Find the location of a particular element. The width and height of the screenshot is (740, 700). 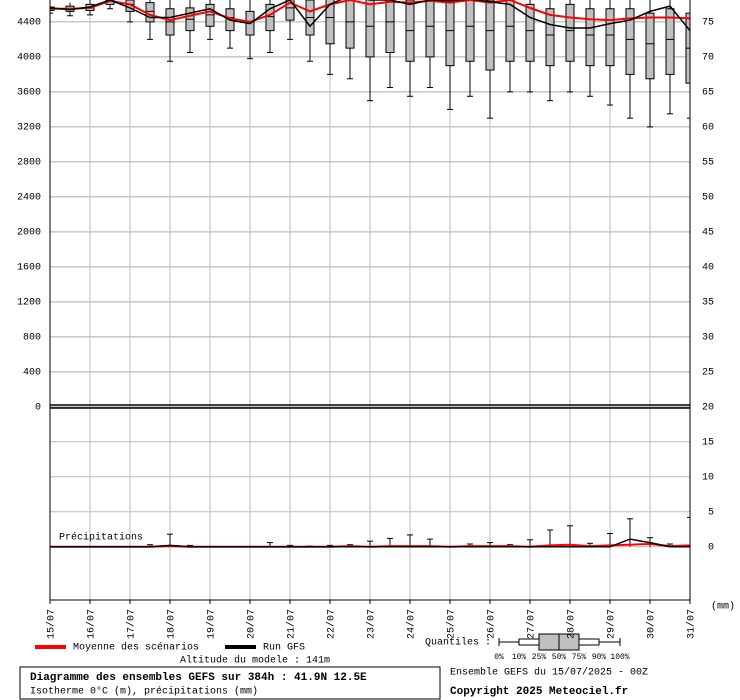

y-tick-label: 2400 is located at coordinates (29, 198).